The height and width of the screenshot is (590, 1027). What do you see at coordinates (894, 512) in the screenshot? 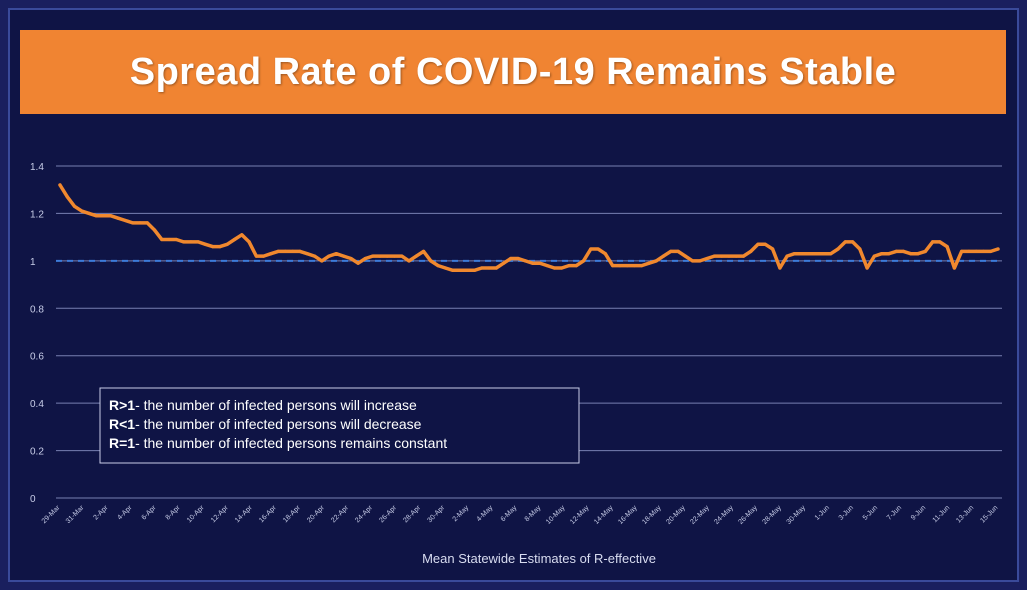
I see `x-tick-label: 7-Jun` at bounding box center [894, 512].